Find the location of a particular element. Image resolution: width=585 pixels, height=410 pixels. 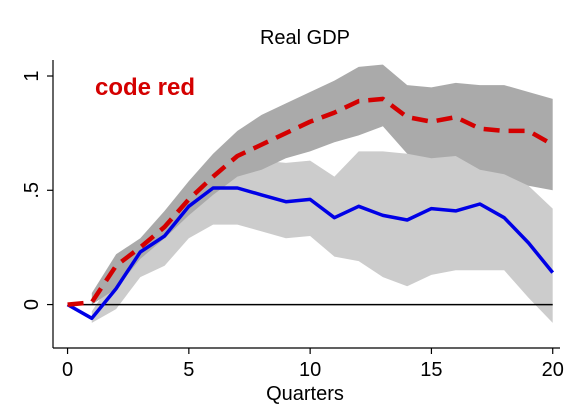

y-tick-label: 1 is located at coordinates (32, 75).